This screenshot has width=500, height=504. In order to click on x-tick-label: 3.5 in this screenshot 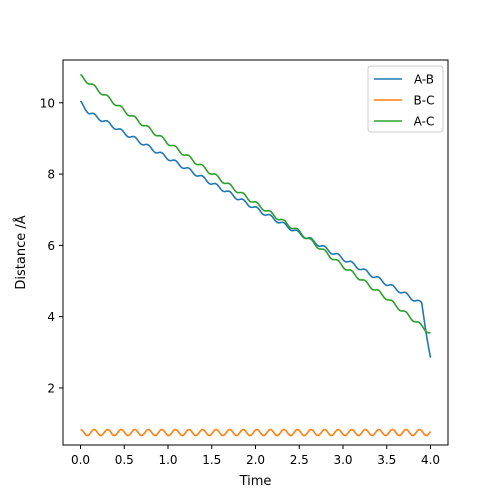, I will do `click(386, 460)`.